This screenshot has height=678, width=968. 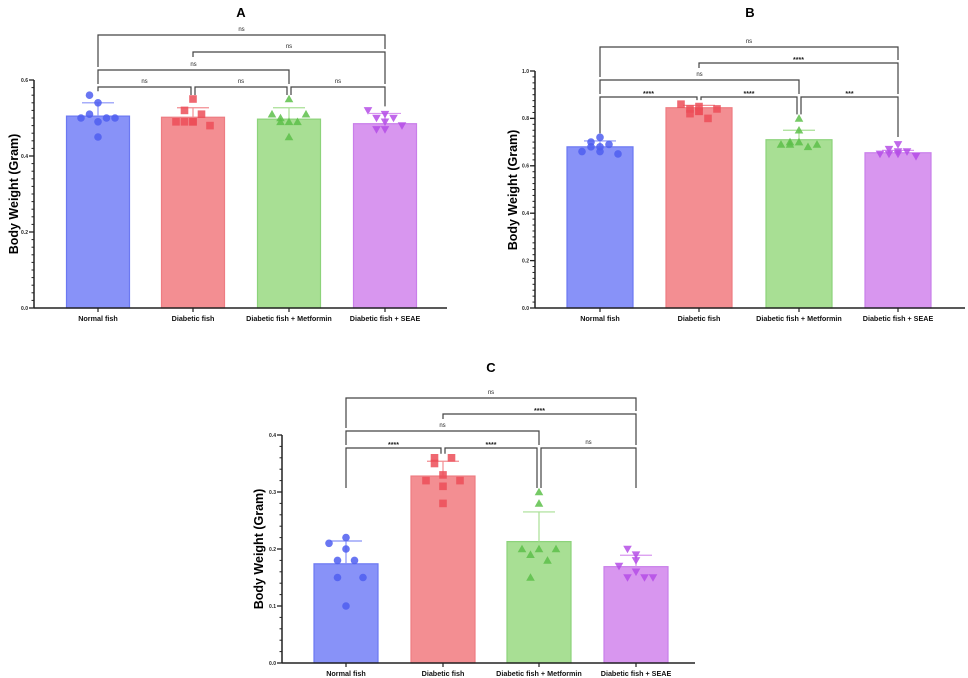 I want to click on significance-label: ***, so click(x=849, y=94).